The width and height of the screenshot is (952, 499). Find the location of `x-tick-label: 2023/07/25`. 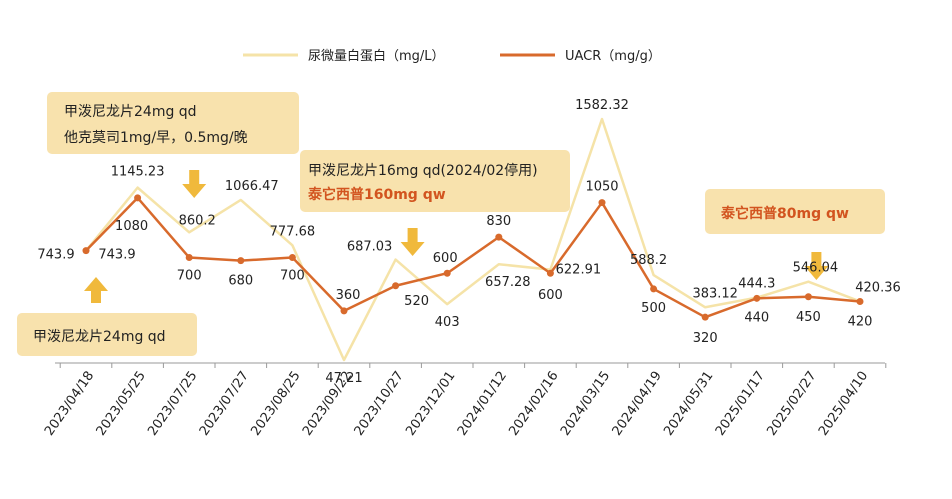

x-tick-label: 2023/07/25 is located at coordinates (172, 404).